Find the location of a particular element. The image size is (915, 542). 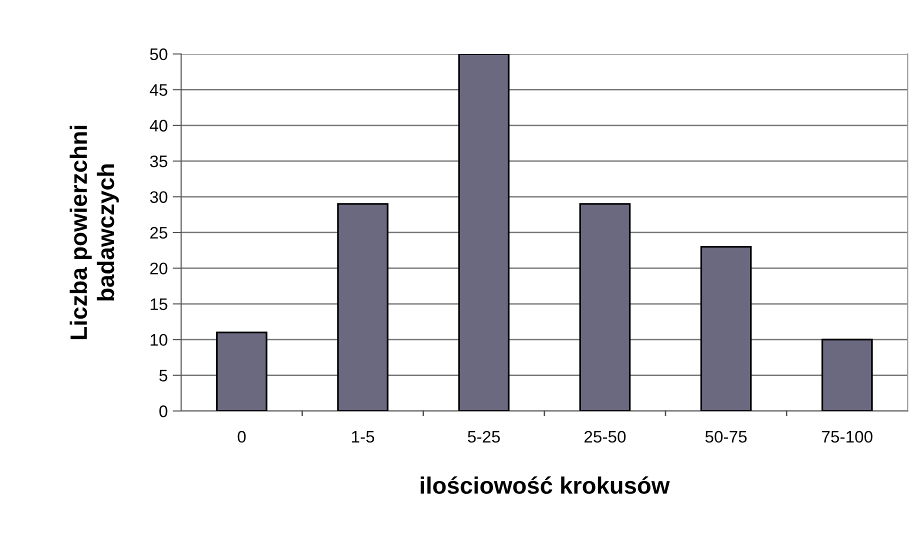

x-tick-label: 1-5 is located at coordinates (363, 437).